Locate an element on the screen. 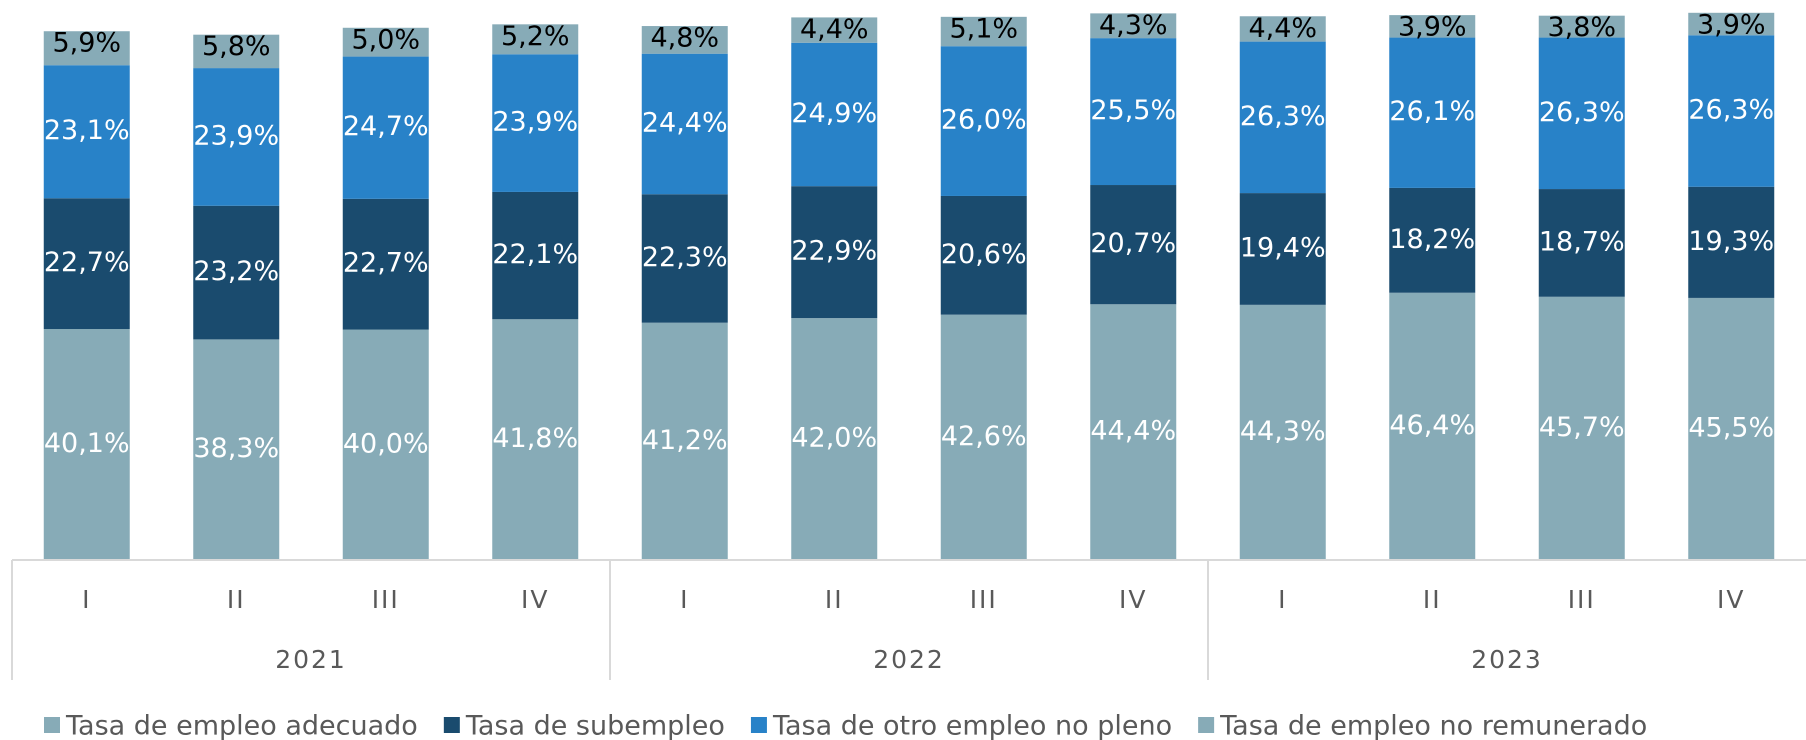 The height and width of the screenshot is (740, 1806). value-label: 18,2% is located at coordinates (1432, 239).